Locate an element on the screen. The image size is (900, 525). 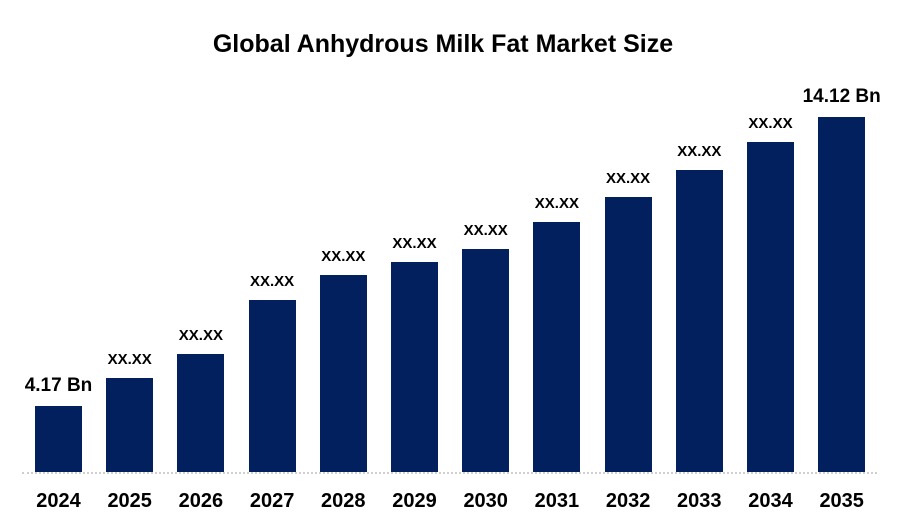
bar-value-label-2032: XX.XX is located at coordinates (628, 178).